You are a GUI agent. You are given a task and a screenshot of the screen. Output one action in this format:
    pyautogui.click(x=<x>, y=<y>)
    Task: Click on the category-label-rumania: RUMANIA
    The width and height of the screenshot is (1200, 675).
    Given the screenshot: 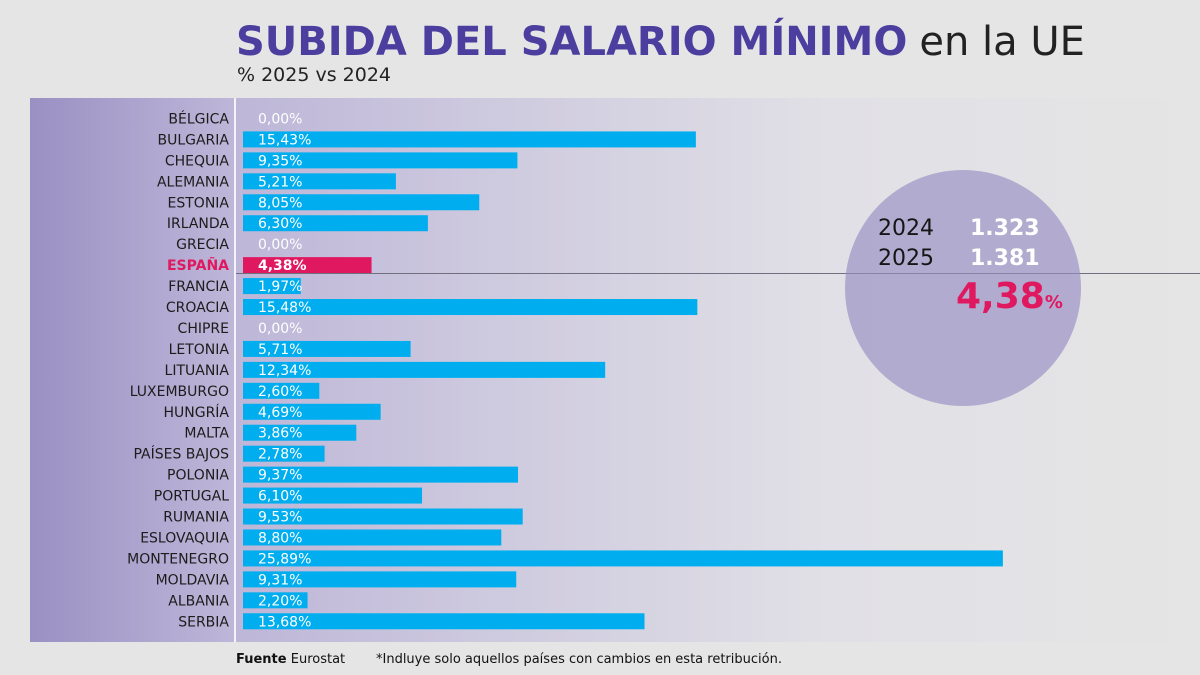 What is the action you would take?
    pyautogui.click(x=196, y=518)
    